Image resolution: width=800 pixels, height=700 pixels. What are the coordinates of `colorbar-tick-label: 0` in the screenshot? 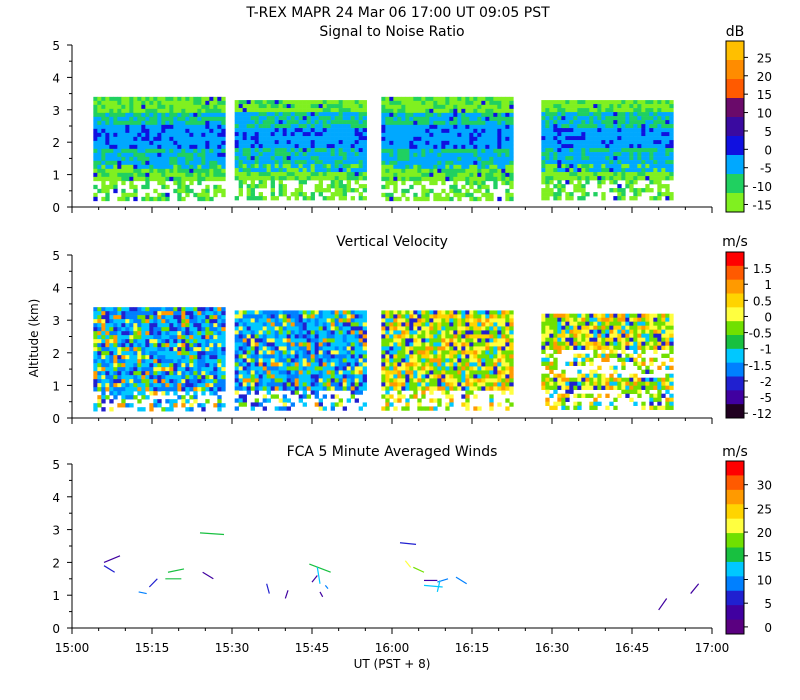 It's located at (768, 317).